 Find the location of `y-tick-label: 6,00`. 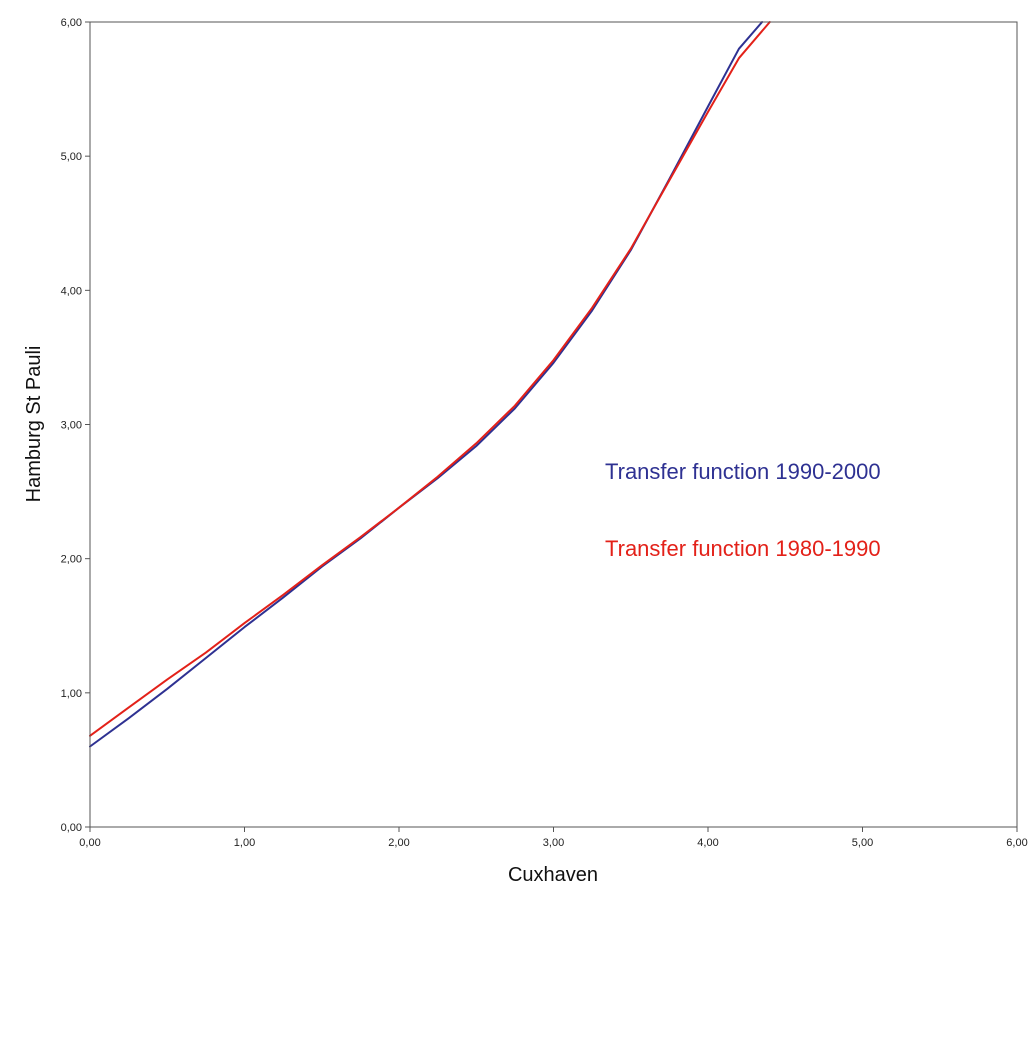

y-tick-label: 6,00 is located at coordinates (71, 23).